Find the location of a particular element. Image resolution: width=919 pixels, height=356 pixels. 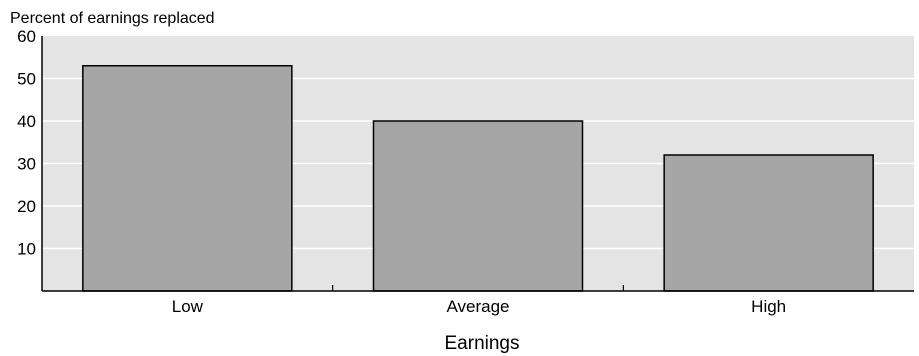

x-axis-title: Earnings is located at coordinates (482, 343).